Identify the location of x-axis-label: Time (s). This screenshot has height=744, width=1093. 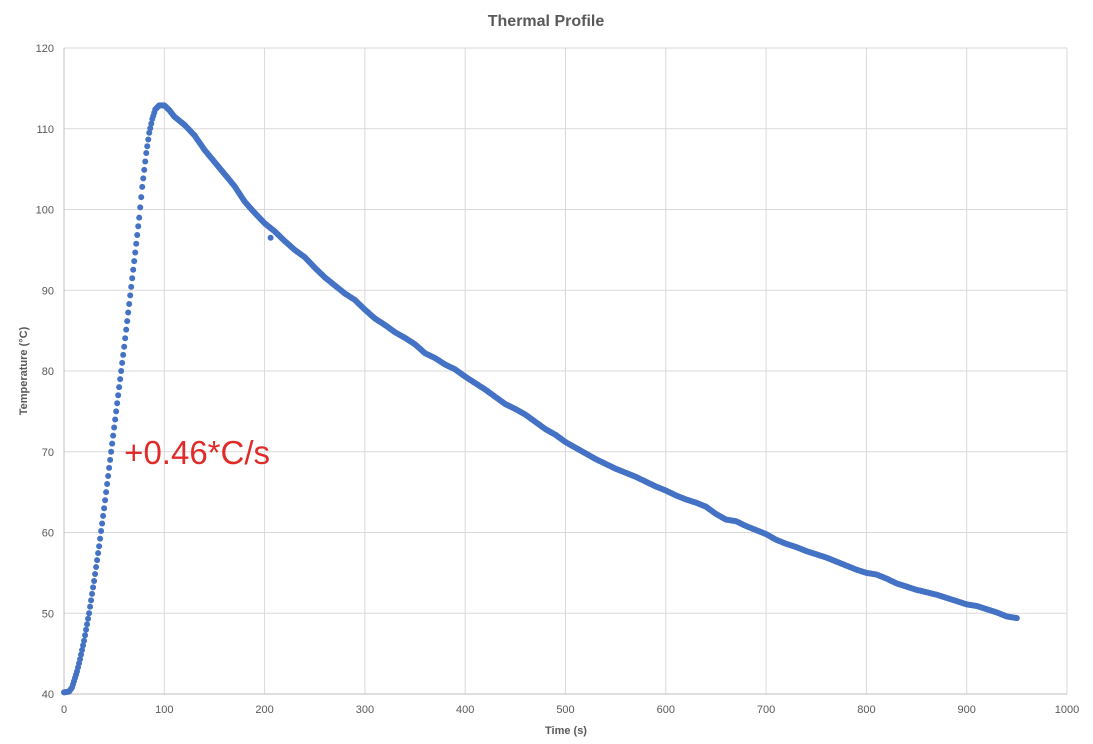
(566, 731).